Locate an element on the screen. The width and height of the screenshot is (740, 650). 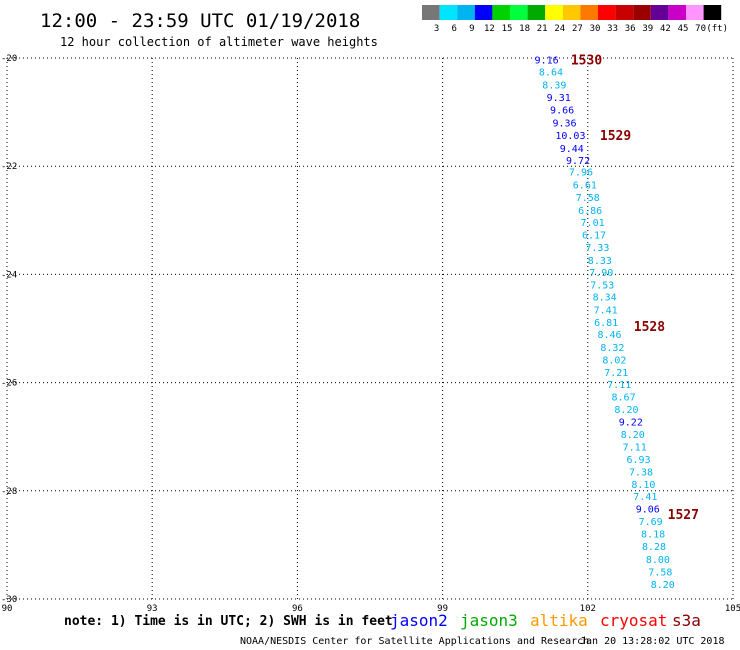
wave-height-value: 8.32 is located at coordinates (612, 348).